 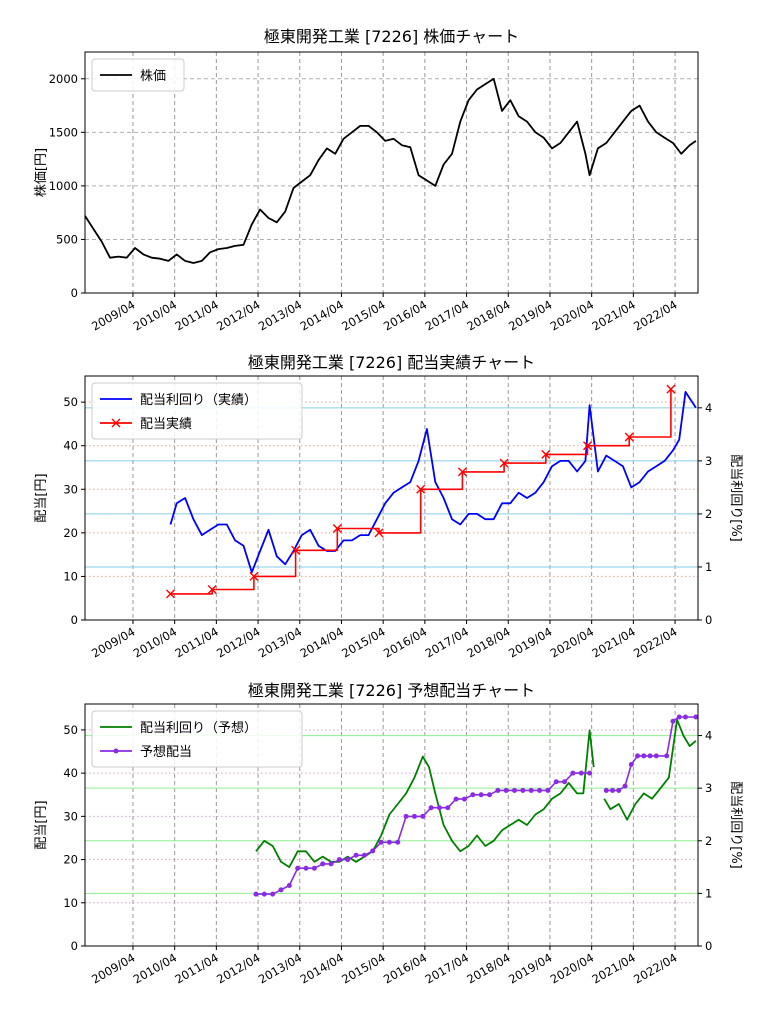 What do you see at coordinates (708, 841) in the screenshot?
I see `y2-tick-label: 2` at bounding box center [708, 841].